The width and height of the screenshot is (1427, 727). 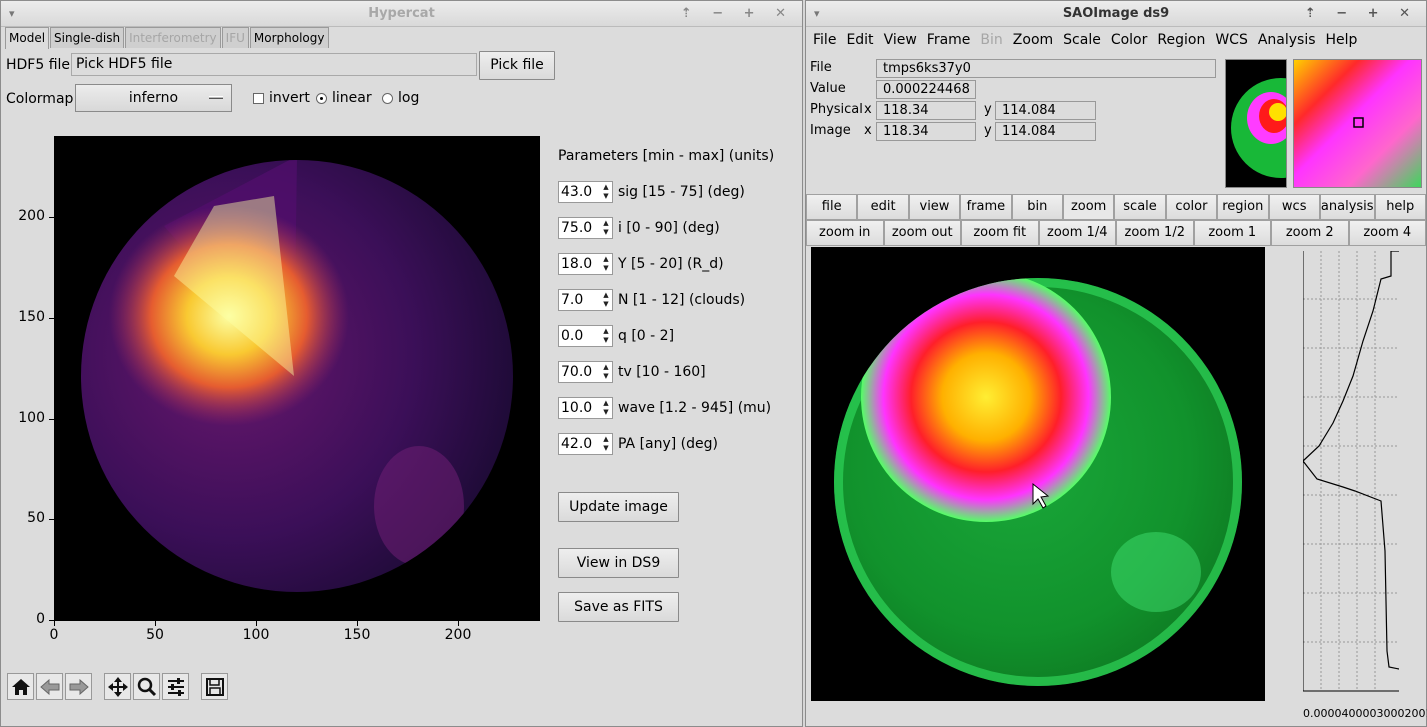 I want to click on btn-scale: scale, so click(x=1140, y=207).